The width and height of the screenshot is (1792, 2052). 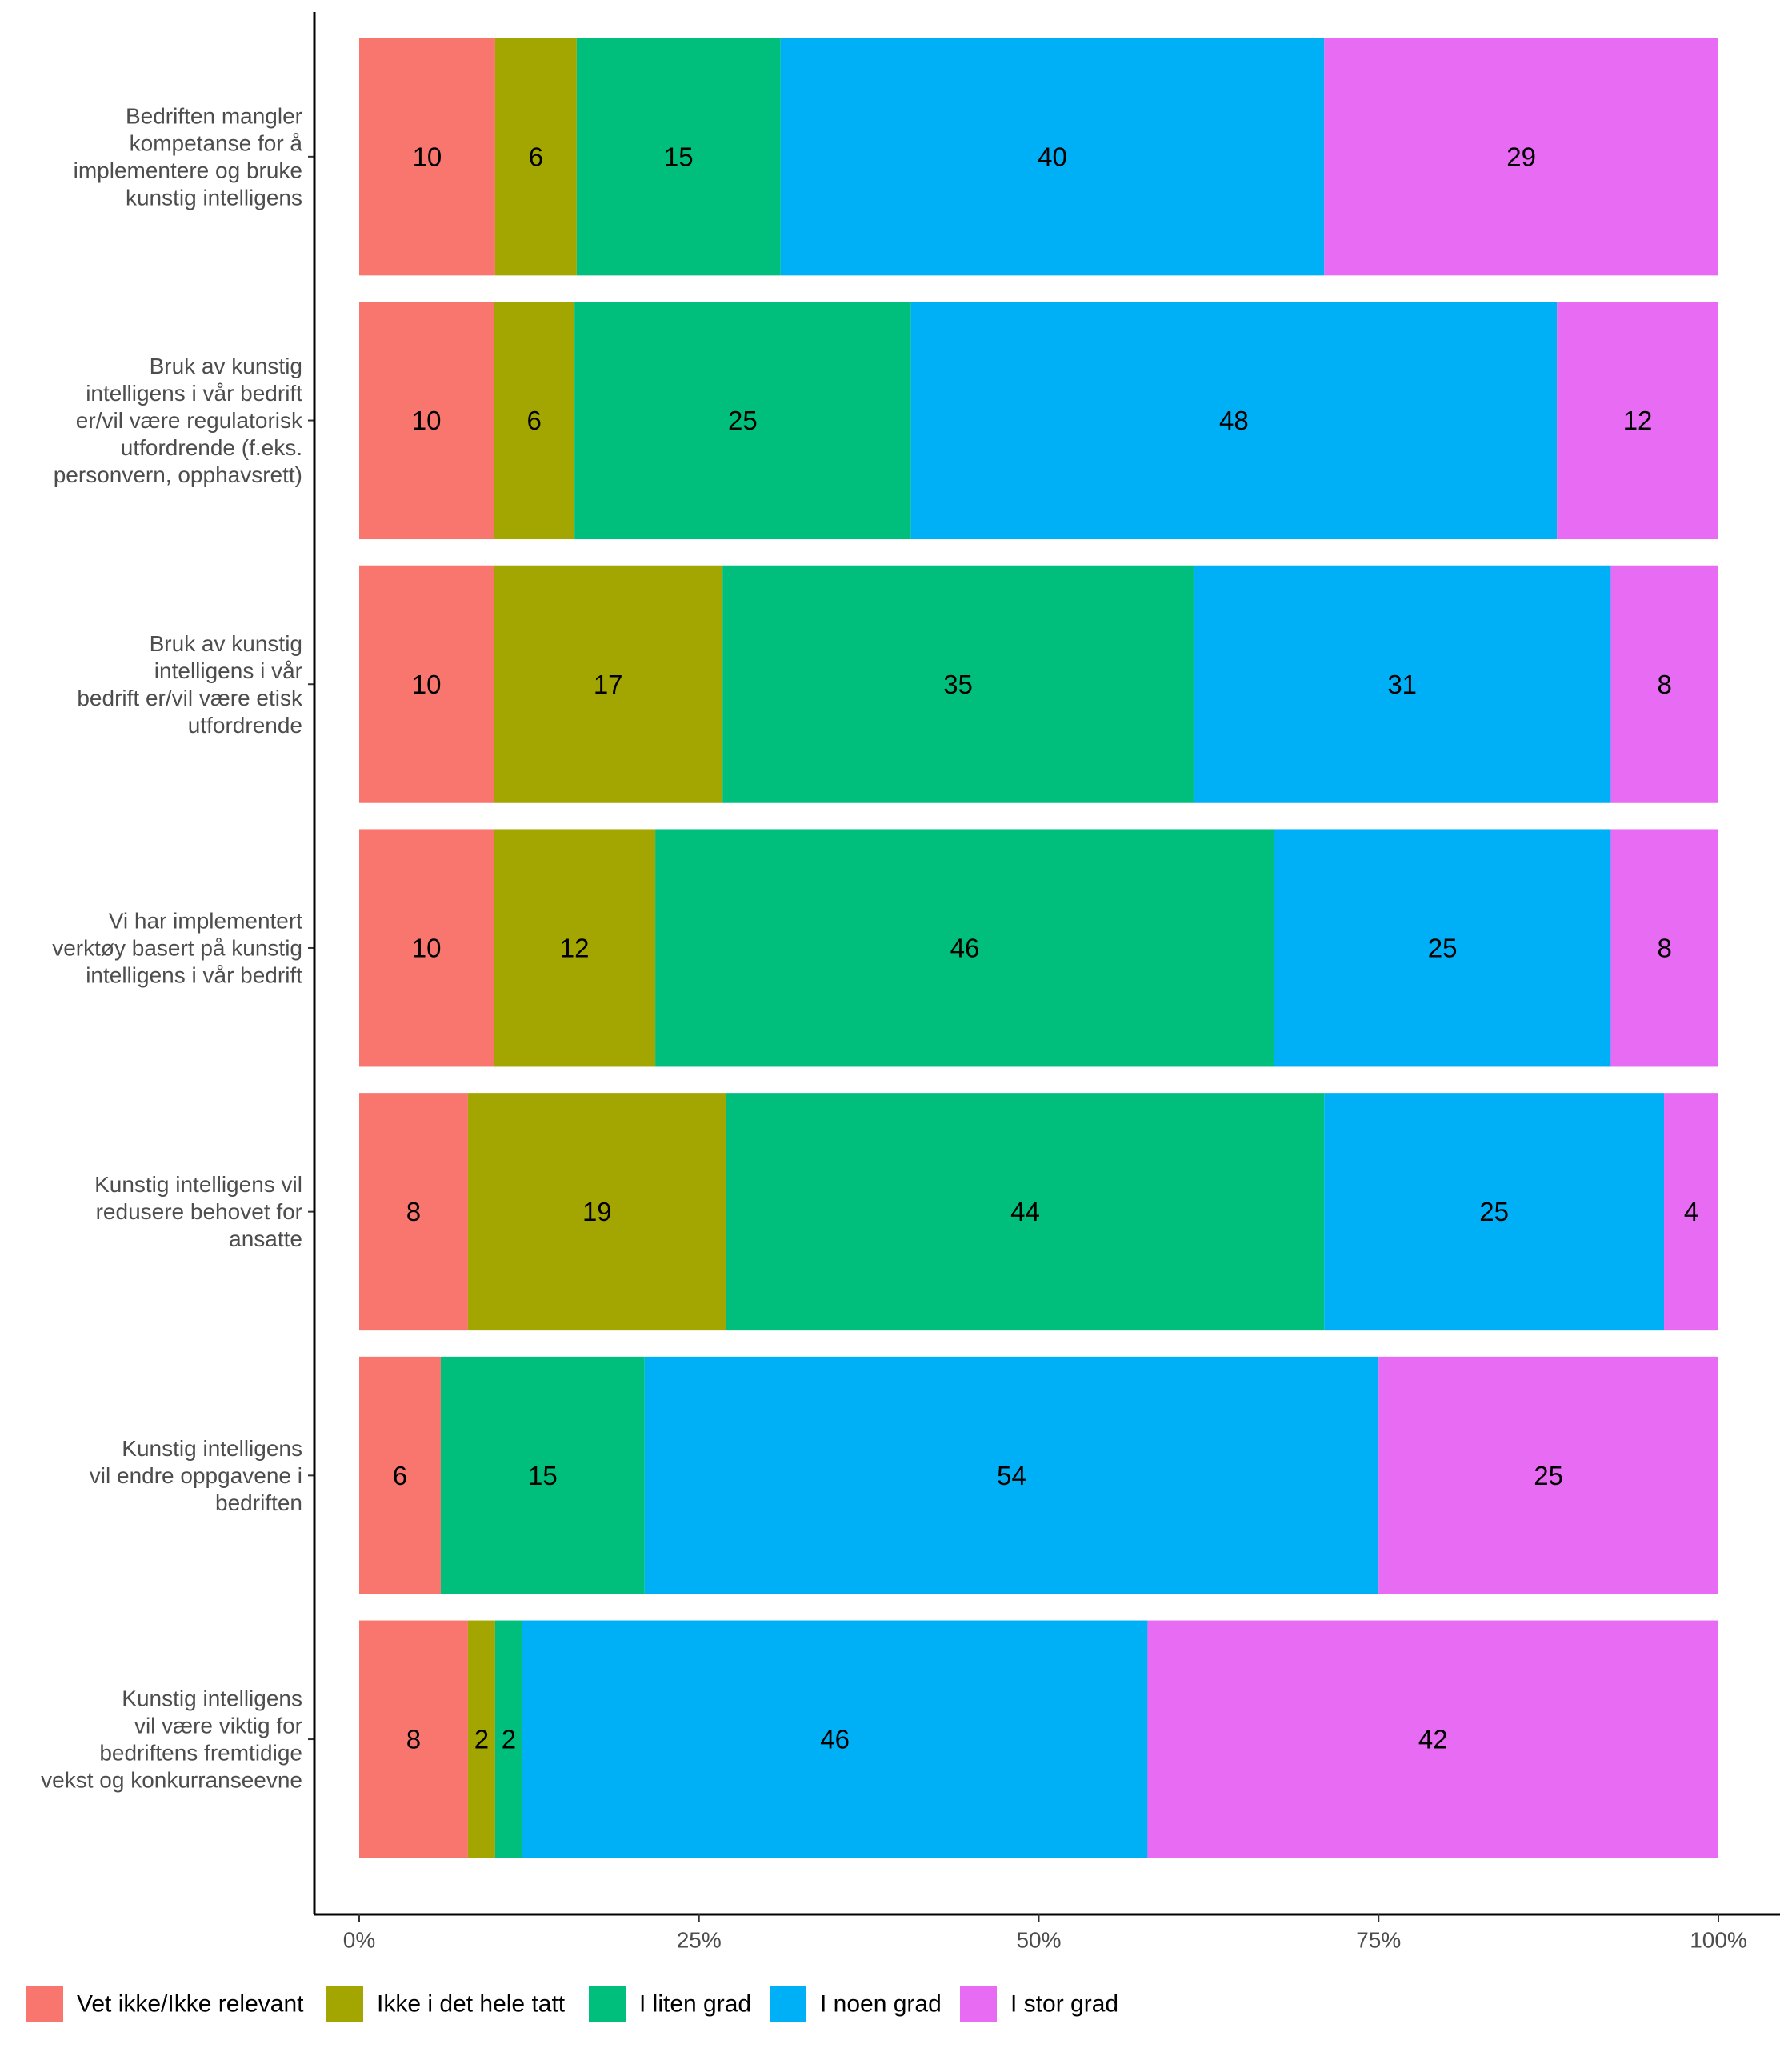 I want to click on data-label: 42, so click(x=1433, y=1739).